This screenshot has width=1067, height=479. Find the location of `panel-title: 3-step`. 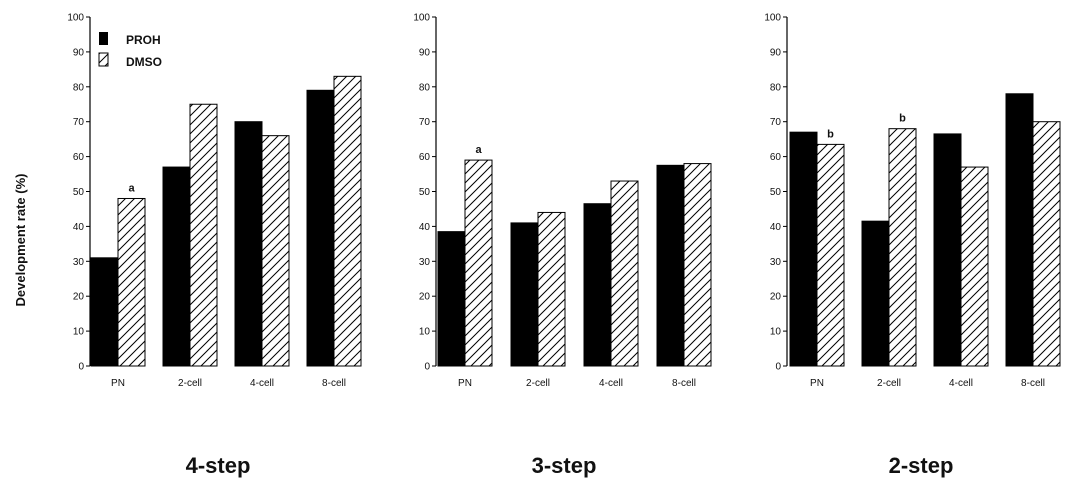

panel-title: 3-step is located at coordinates (564, 465).